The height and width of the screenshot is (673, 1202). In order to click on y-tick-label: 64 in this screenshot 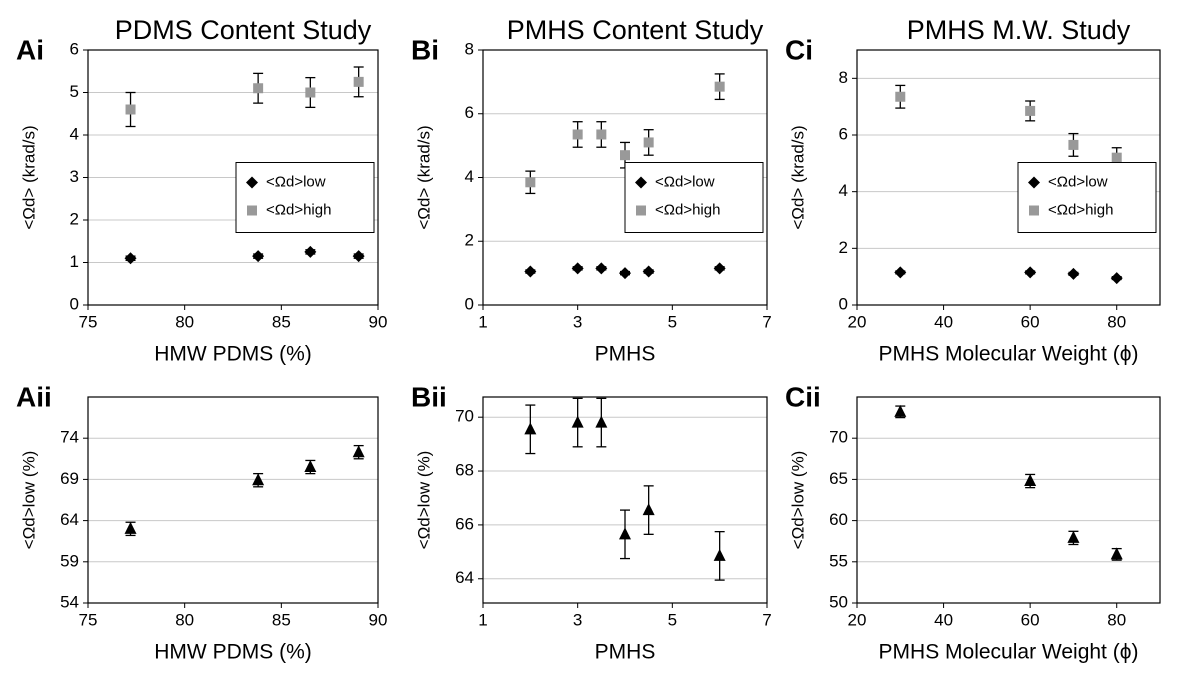, I will do `click(69, 519)`.